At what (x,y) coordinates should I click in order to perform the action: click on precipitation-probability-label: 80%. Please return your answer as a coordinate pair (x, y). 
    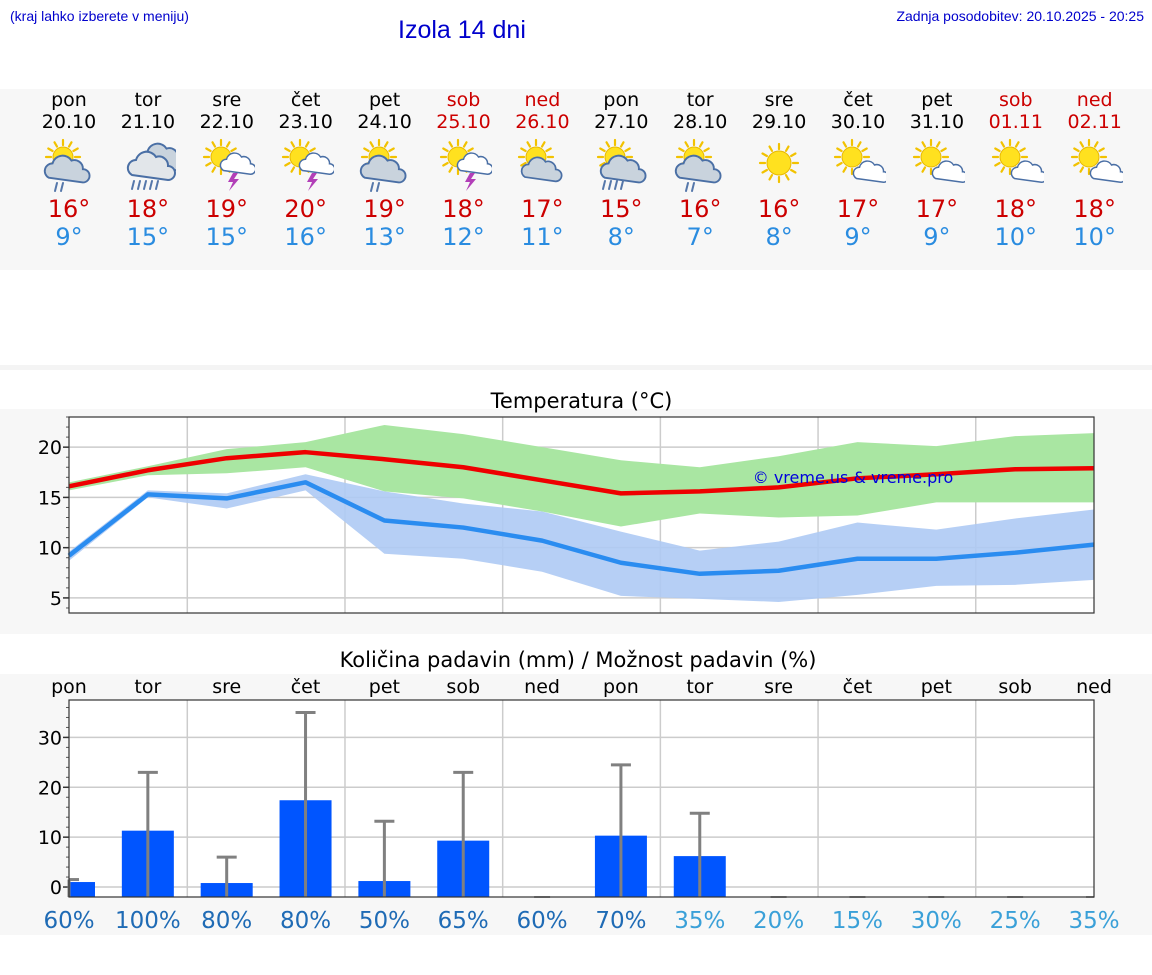
    Looking at the image, I should click on (226, 921).